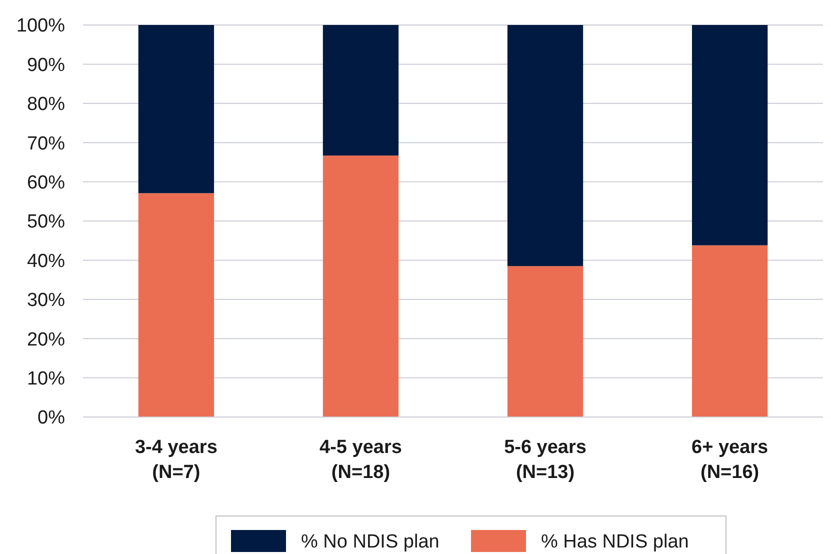  Describe the element at coordinates (370, 542) in the screenshot. I see `legend-label: % No NDIS plan` at that location.